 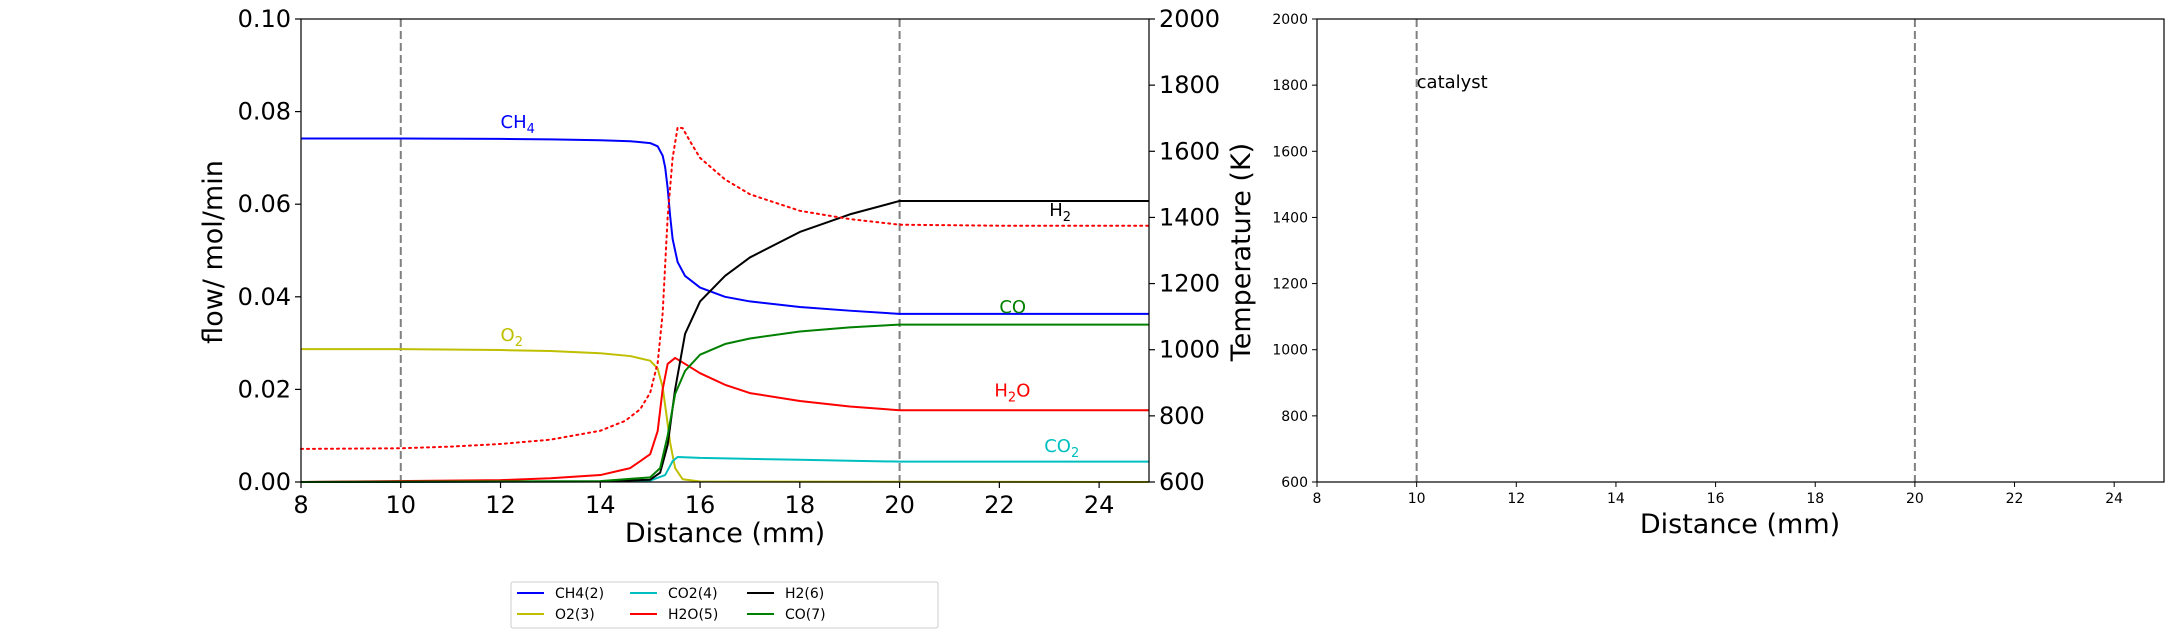 What do you see at coordinates (1716, 499) in the screenshot?
I see `right-x-tick-label: 16` at bounding box center [1716, 499].